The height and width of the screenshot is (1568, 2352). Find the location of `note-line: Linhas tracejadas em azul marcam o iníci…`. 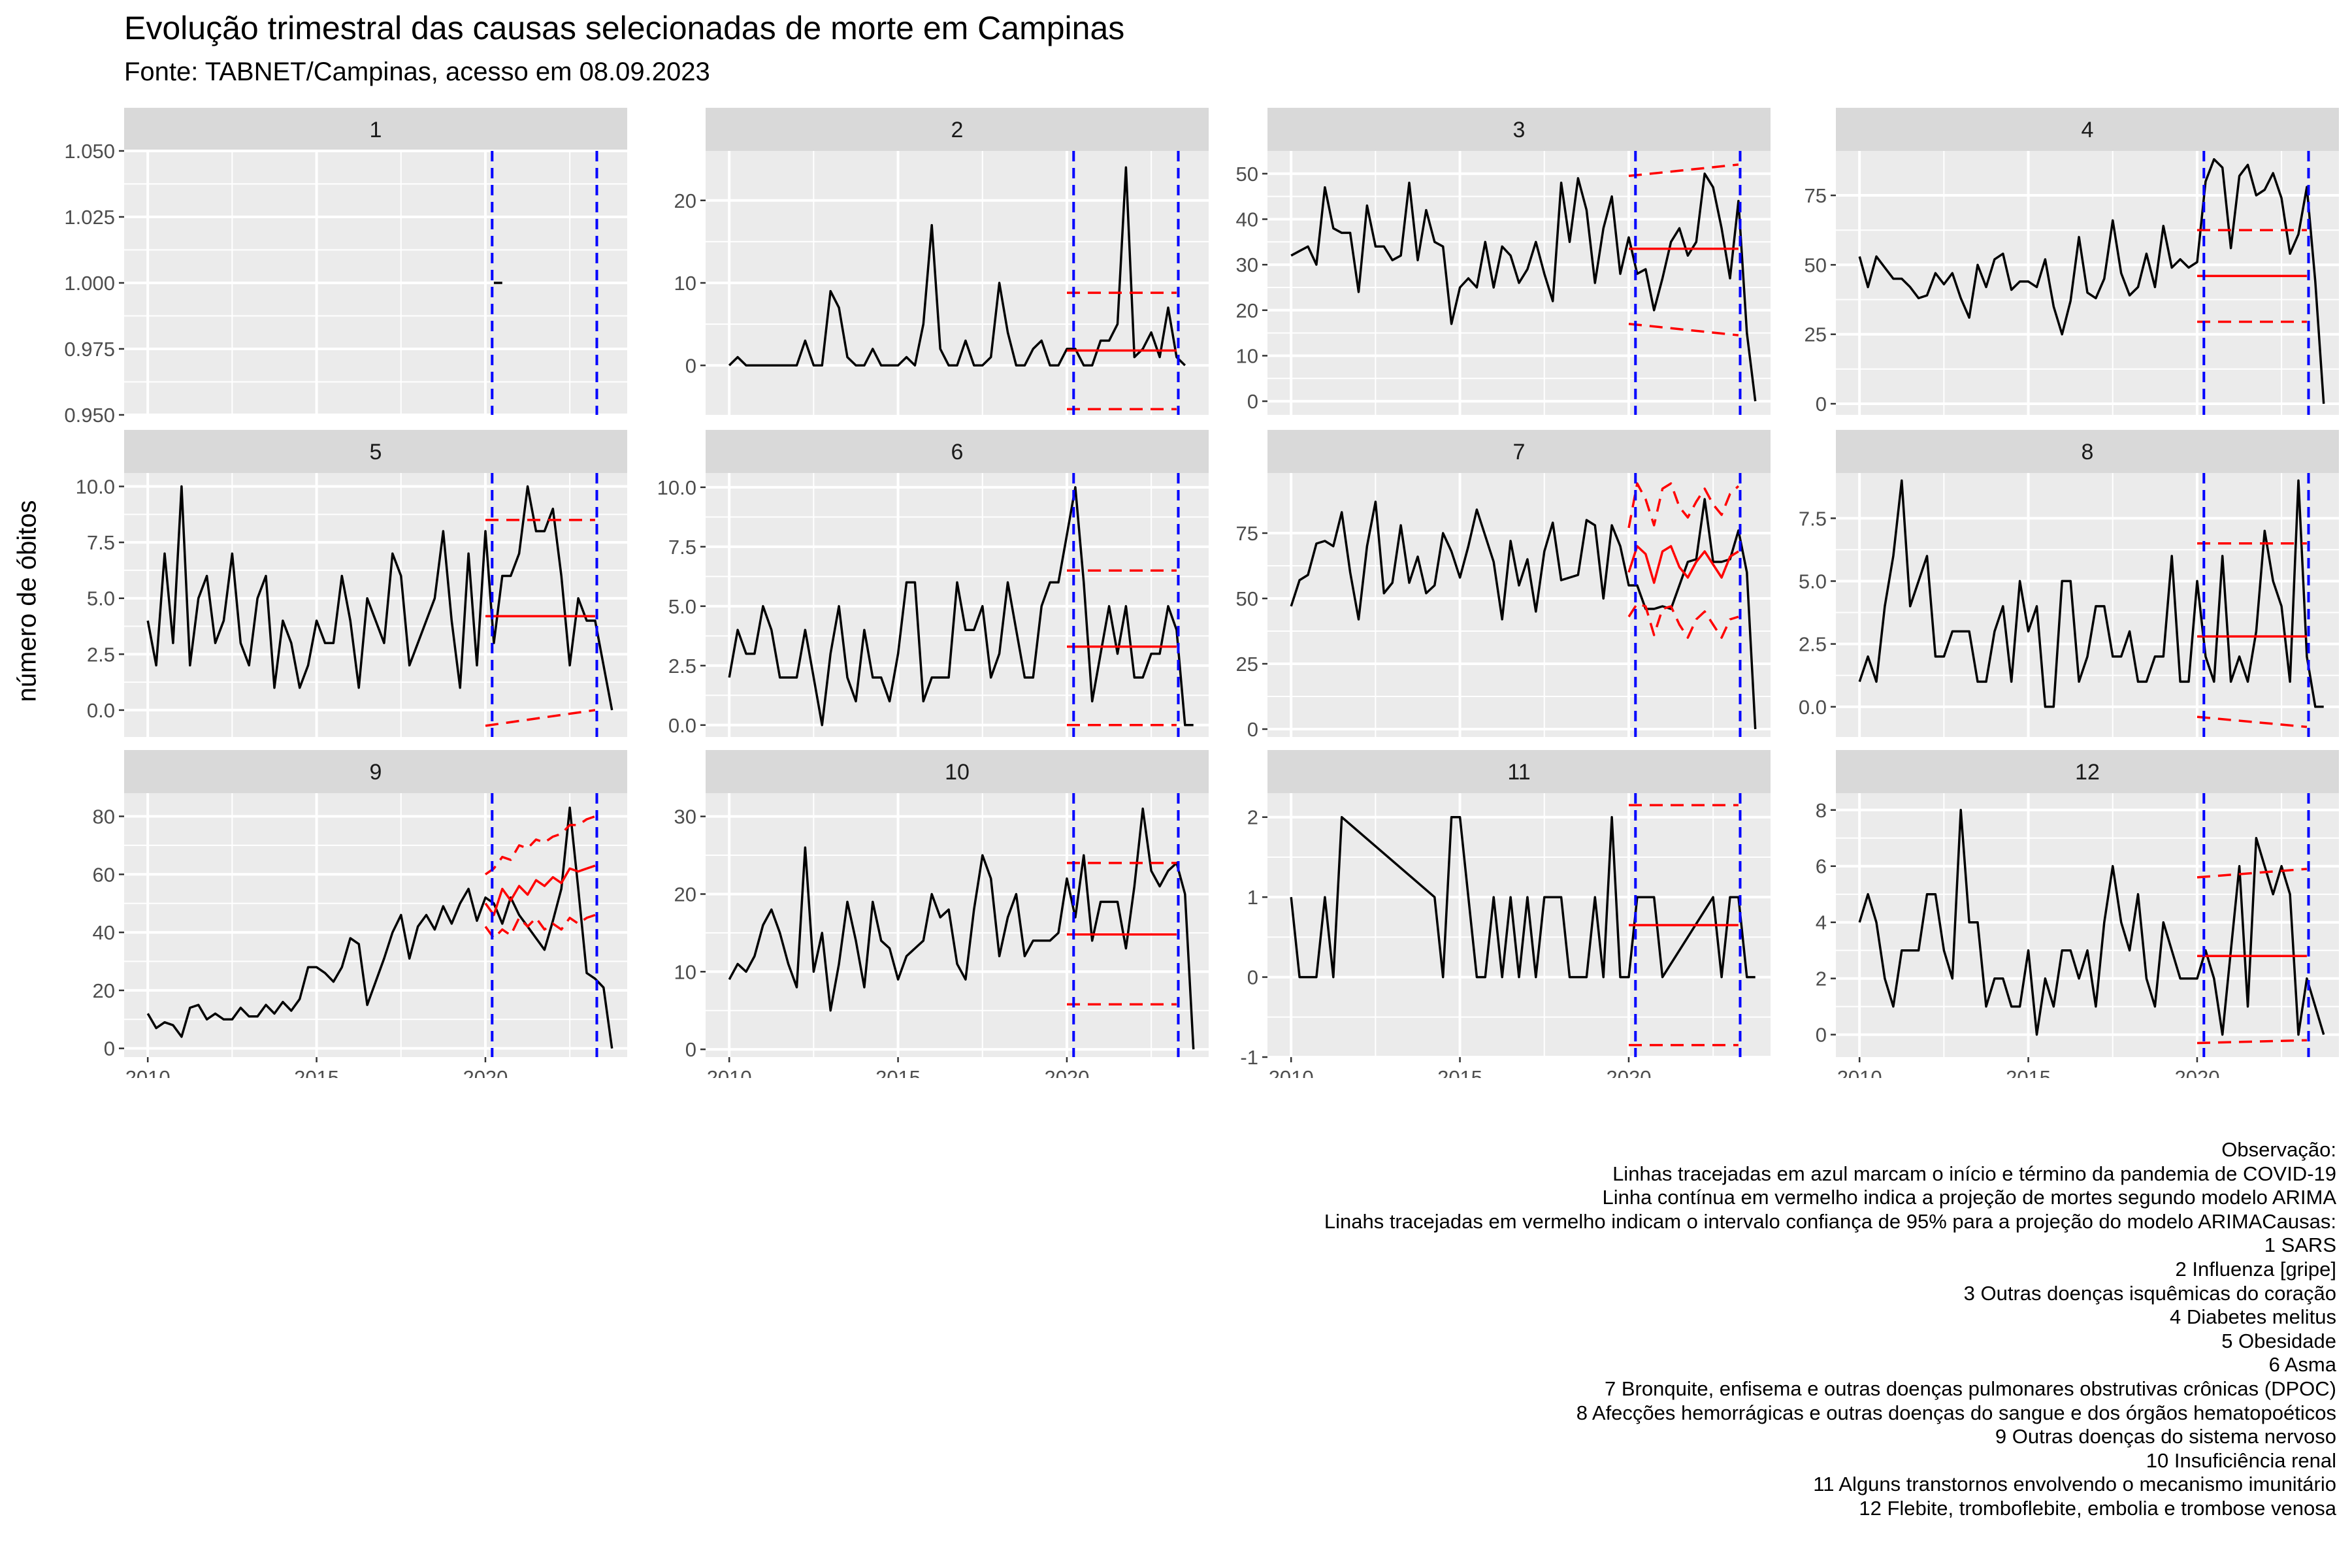

note-line: Linhas tracejadas em azul marcam o iníci… is located at coordinates (1974, 1173).